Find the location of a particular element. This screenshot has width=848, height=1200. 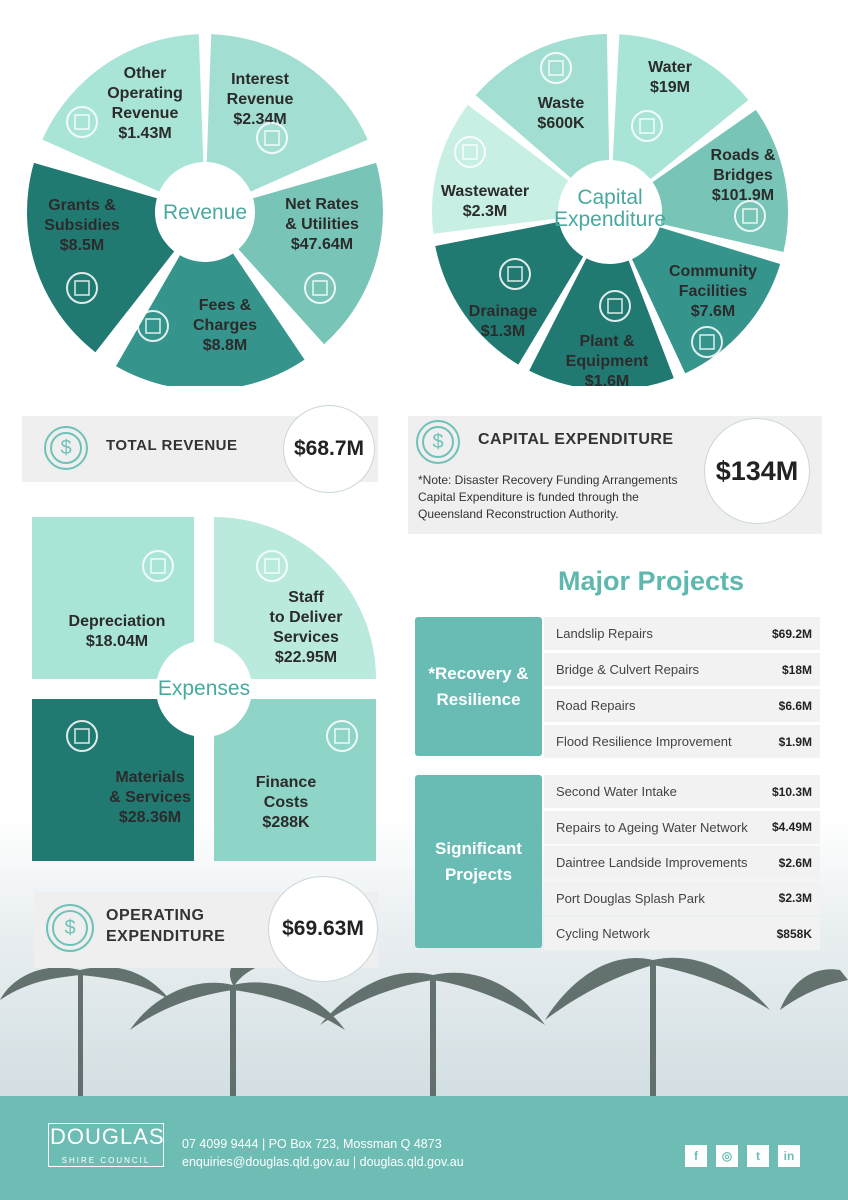

capital-expenditure-label: CAPITAL EXPENDITURE is located at coordinates (576, 439).